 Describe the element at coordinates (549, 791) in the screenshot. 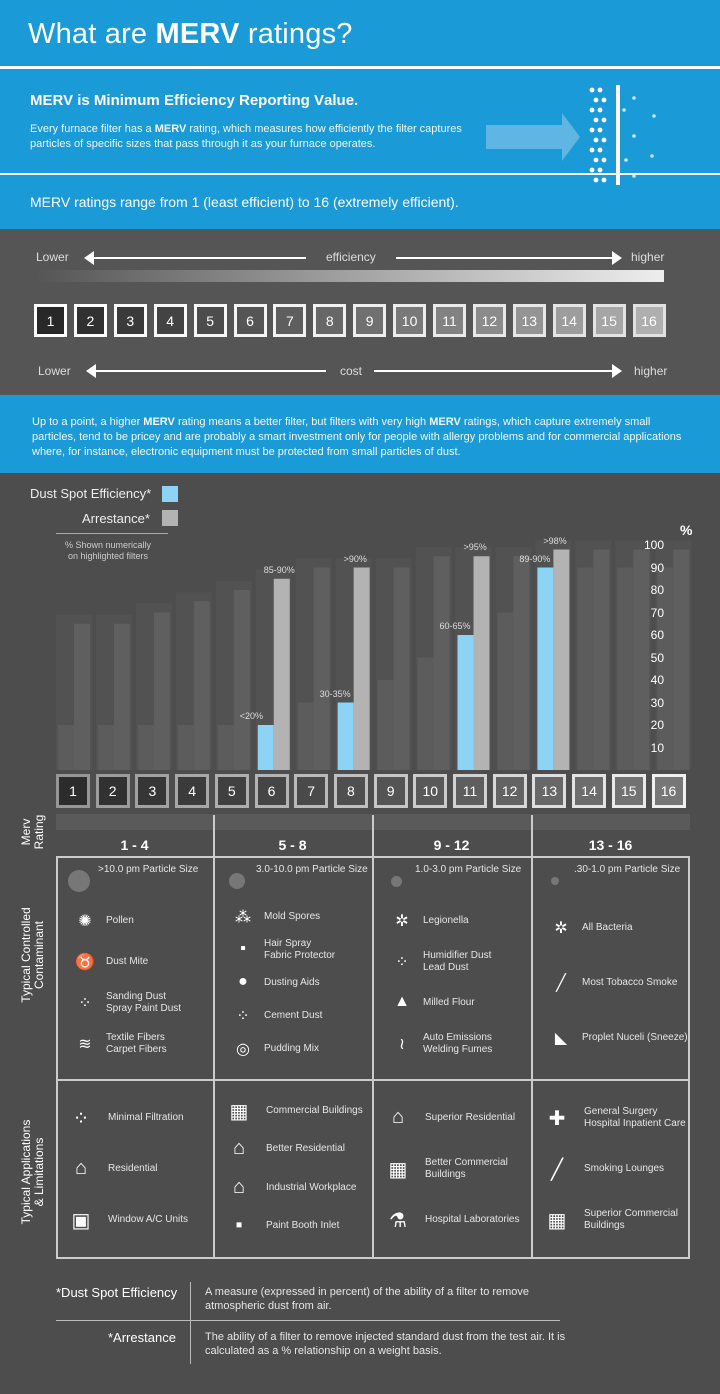

I see `chart-rating-13: 13` at that location.